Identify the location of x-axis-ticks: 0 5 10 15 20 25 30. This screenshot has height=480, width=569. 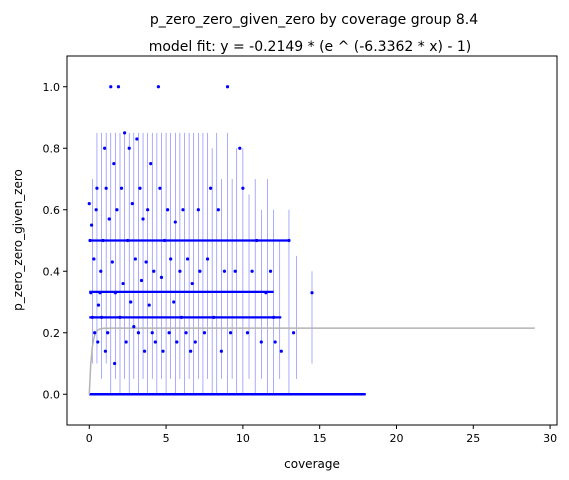
(321, 435).